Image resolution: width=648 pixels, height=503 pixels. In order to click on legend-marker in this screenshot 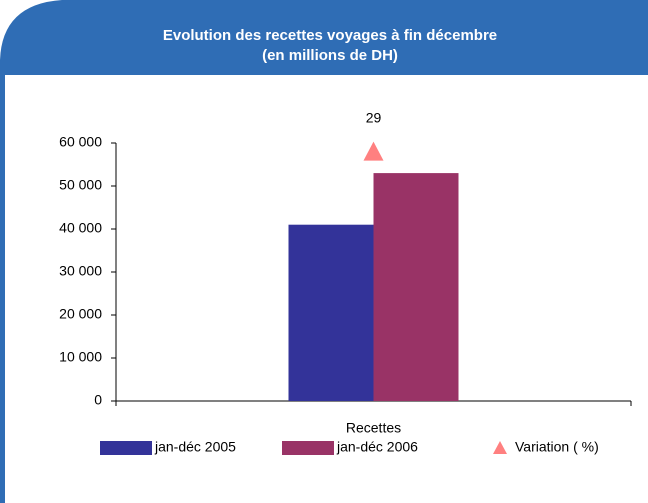, I will do `click(500, 447)`.